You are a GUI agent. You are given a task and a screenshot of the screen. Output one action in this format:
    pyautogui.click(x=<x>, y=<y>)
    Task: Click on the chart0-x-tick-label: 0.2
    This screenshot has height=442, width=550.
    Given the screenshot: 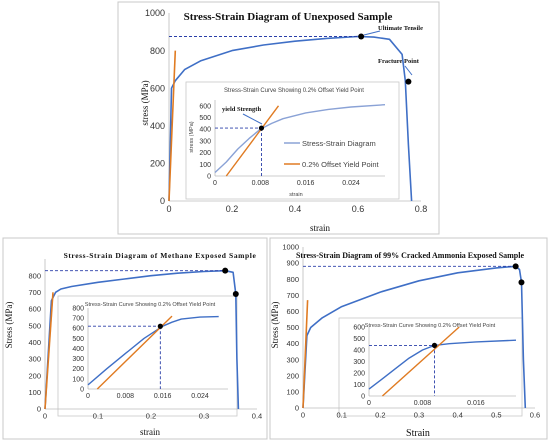 What is the action you would take?
    pyautogui.click(x=232, y=209)
    